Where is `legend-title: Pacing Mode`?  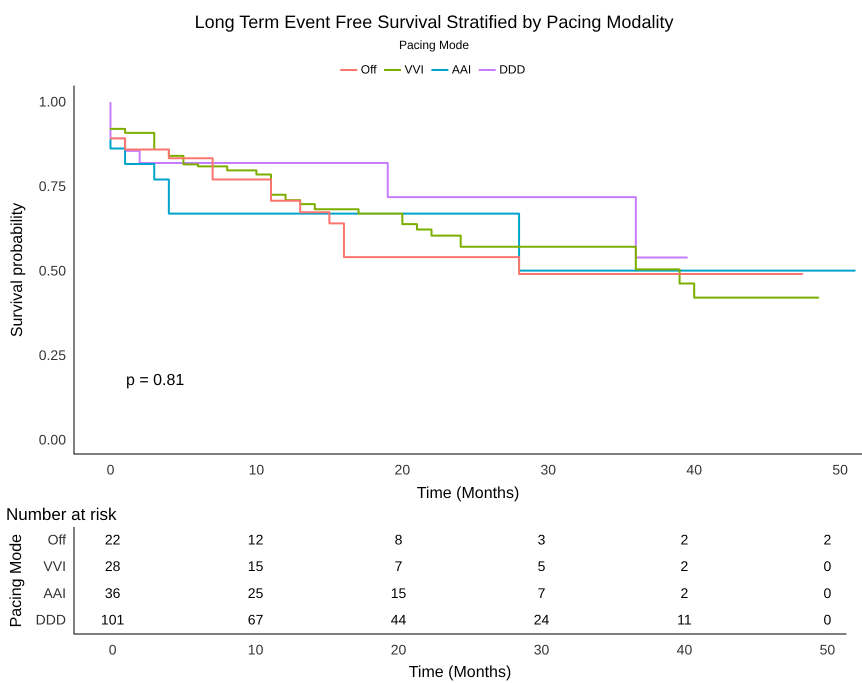 legend-title: Pacing Mode is located at coordinates (434, 45).